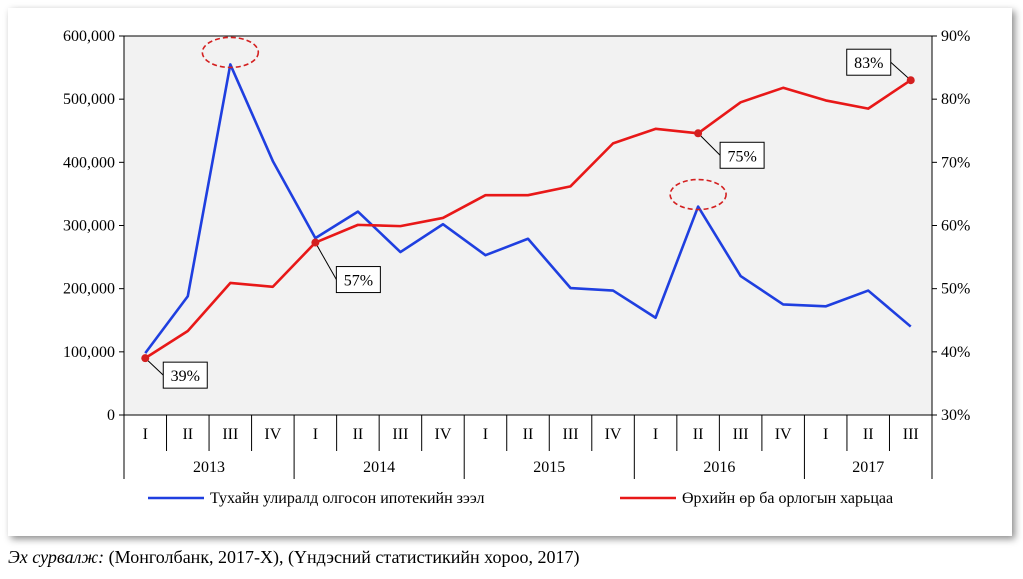 The height and width of the screenshot is (579, 1023). Describe the element at coordinates (89, 36) in the screenshot. I see `y-left-tick-label: 600,000` at that location.